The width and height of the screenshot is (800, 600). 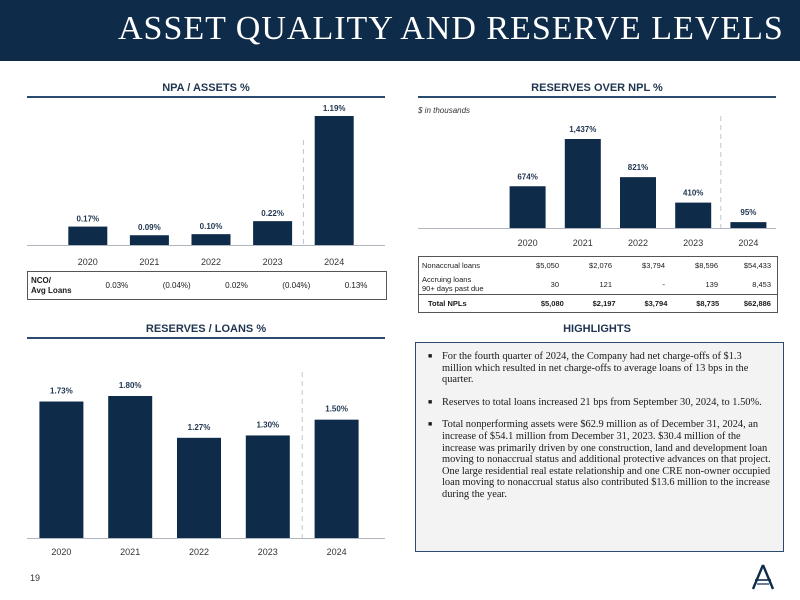 What do you see at coordinates (547, 265) in the screenshot?
I see `npl-cell: $5,050` at bounding box center [547, 265].